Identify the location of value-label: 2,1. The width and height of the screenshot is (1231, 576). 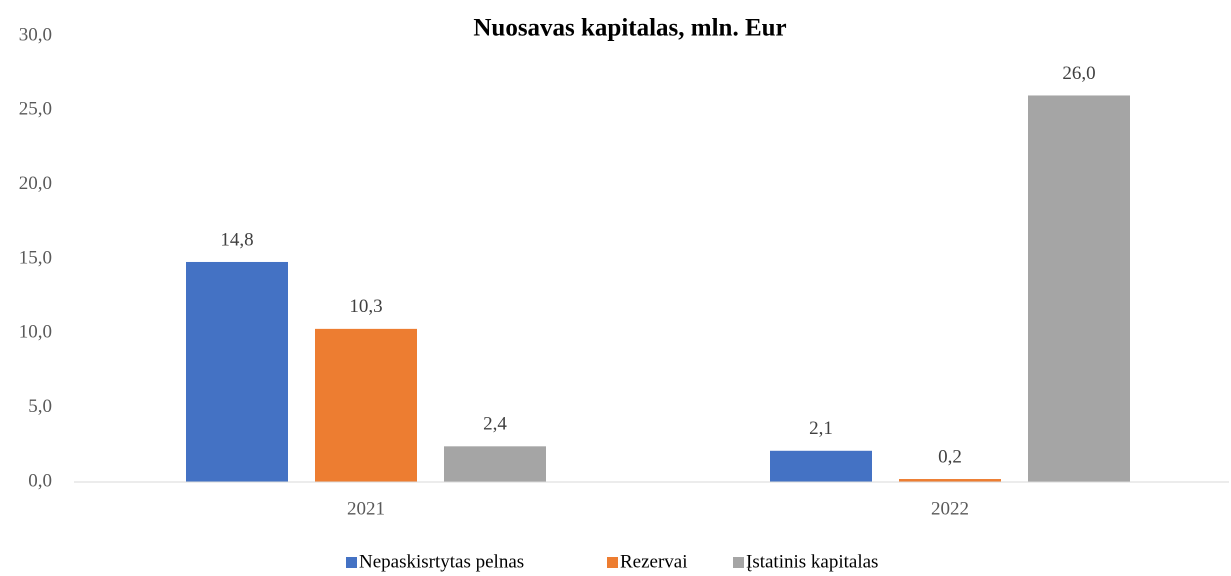
(821, 428).